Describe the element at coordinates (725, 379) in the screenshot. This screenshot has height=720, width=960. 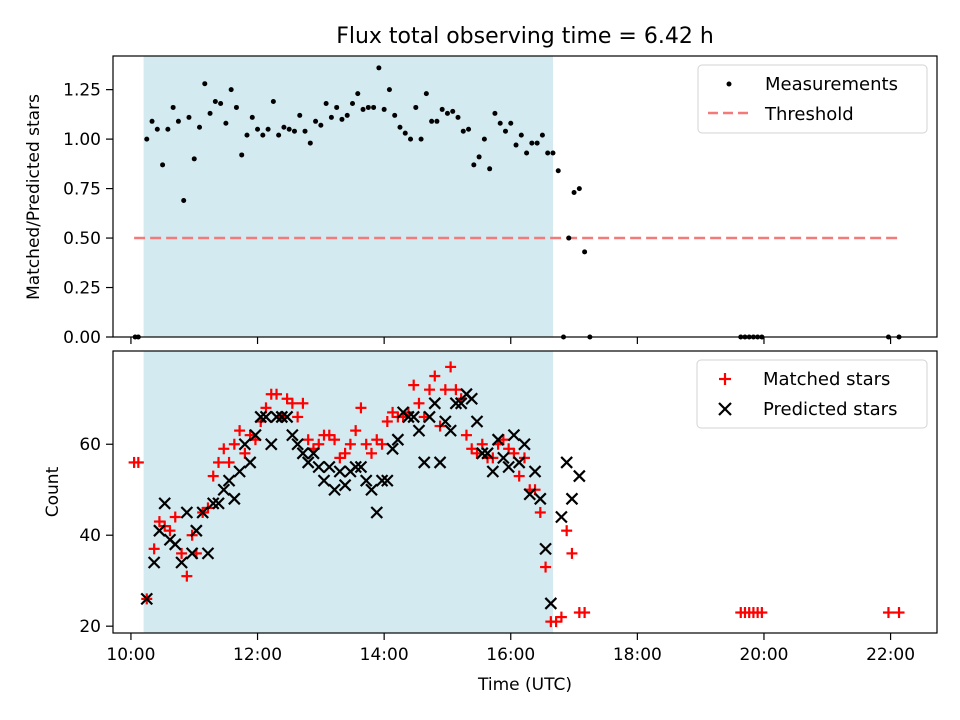
I see `legend-matched-marker` at that location.